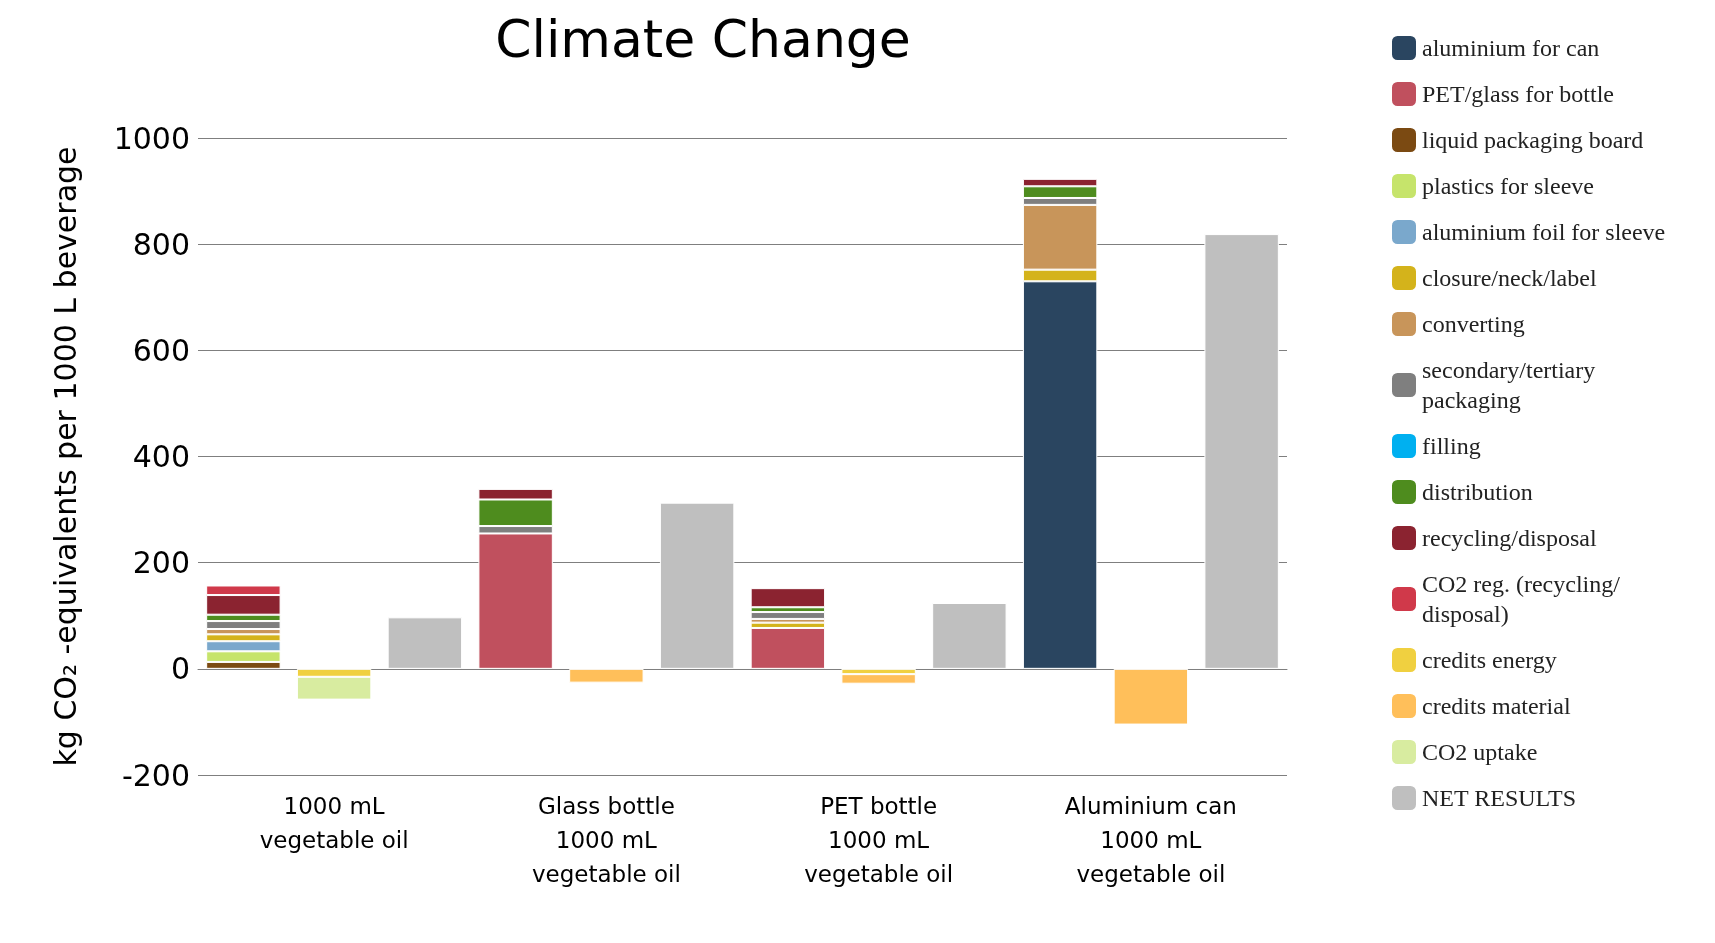 This screenshot has height=943, width=1715. Describe the element at coordinates (1511, 48) in the screenshot. I see `legend-label: aluminium for can` at that location.